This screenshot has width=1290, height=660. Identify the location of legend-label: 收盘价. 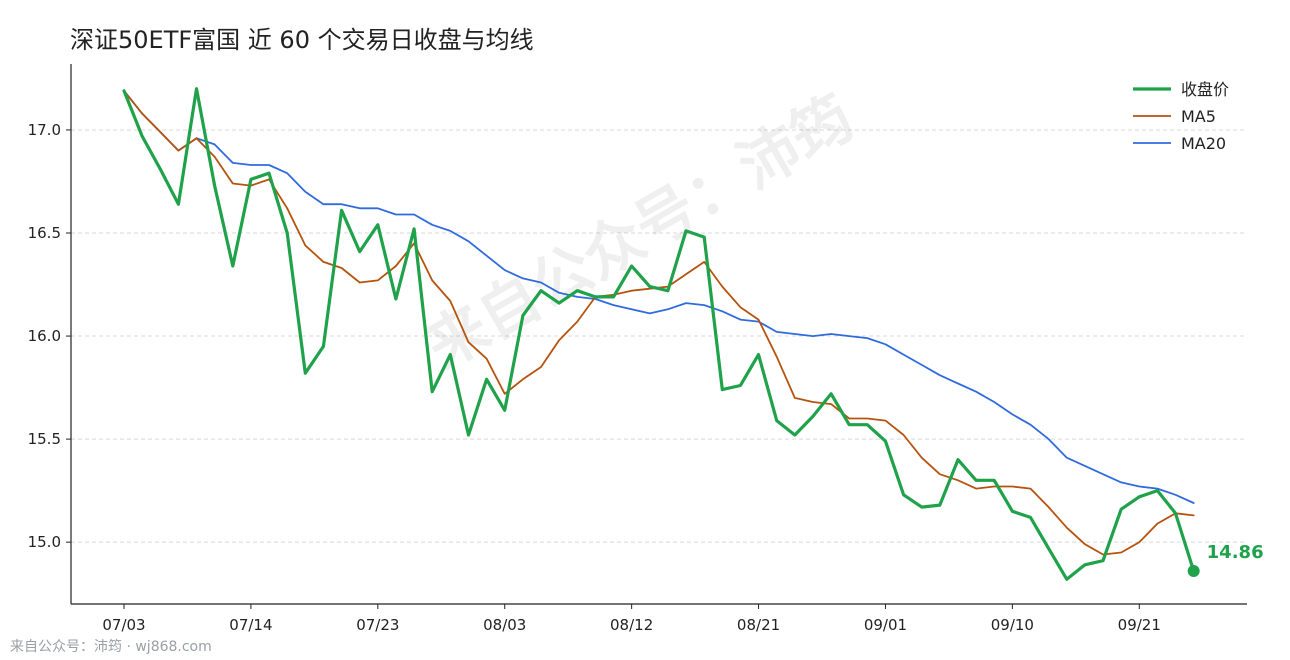
(1205, 89).